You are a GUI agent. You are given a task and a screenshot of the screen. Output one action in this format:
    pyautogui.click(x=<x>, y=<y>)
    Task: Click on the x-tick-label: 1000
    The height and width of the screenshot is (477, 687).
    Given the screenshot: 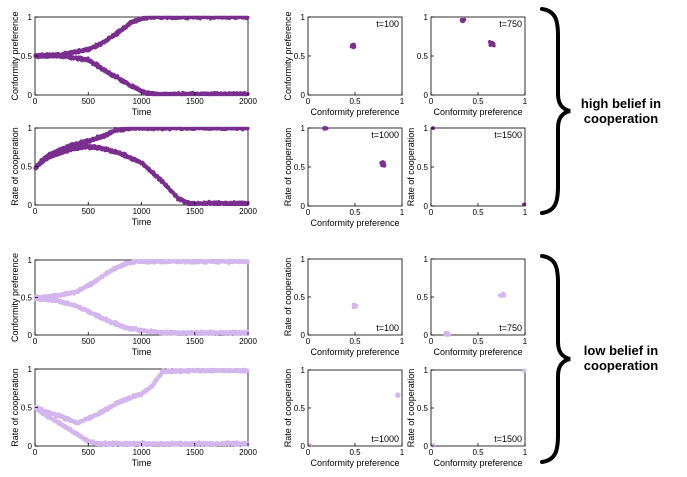 What is the action you would take?
    pyautogui.click(x=142, y=101)
    